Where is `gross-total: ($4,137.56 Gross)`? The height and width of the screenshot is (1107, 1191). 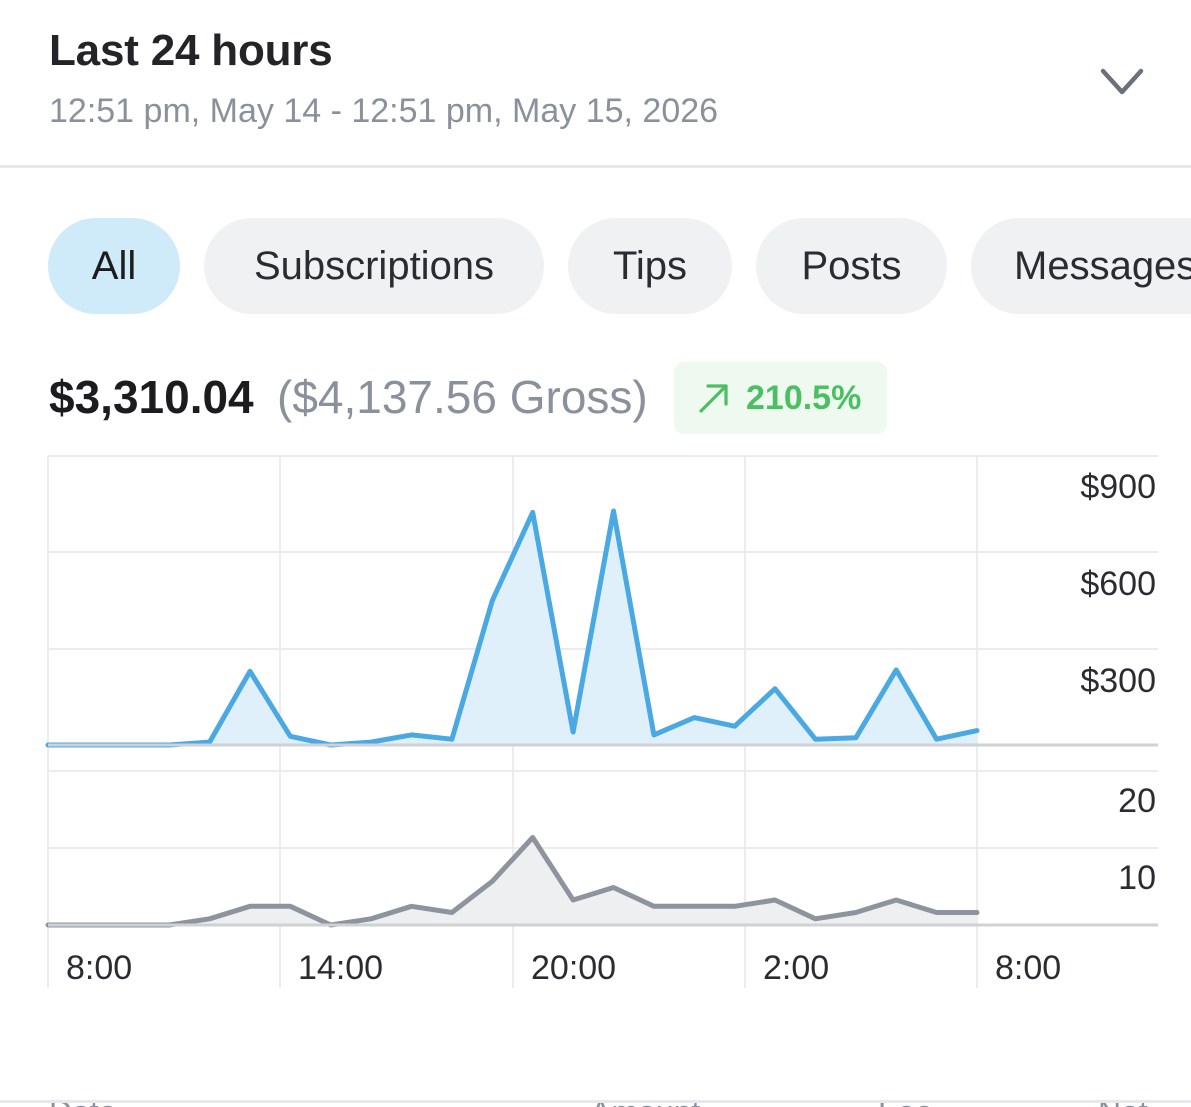 gross-total: ($4,137.56 Gross) is located at coordinates (462, 397).